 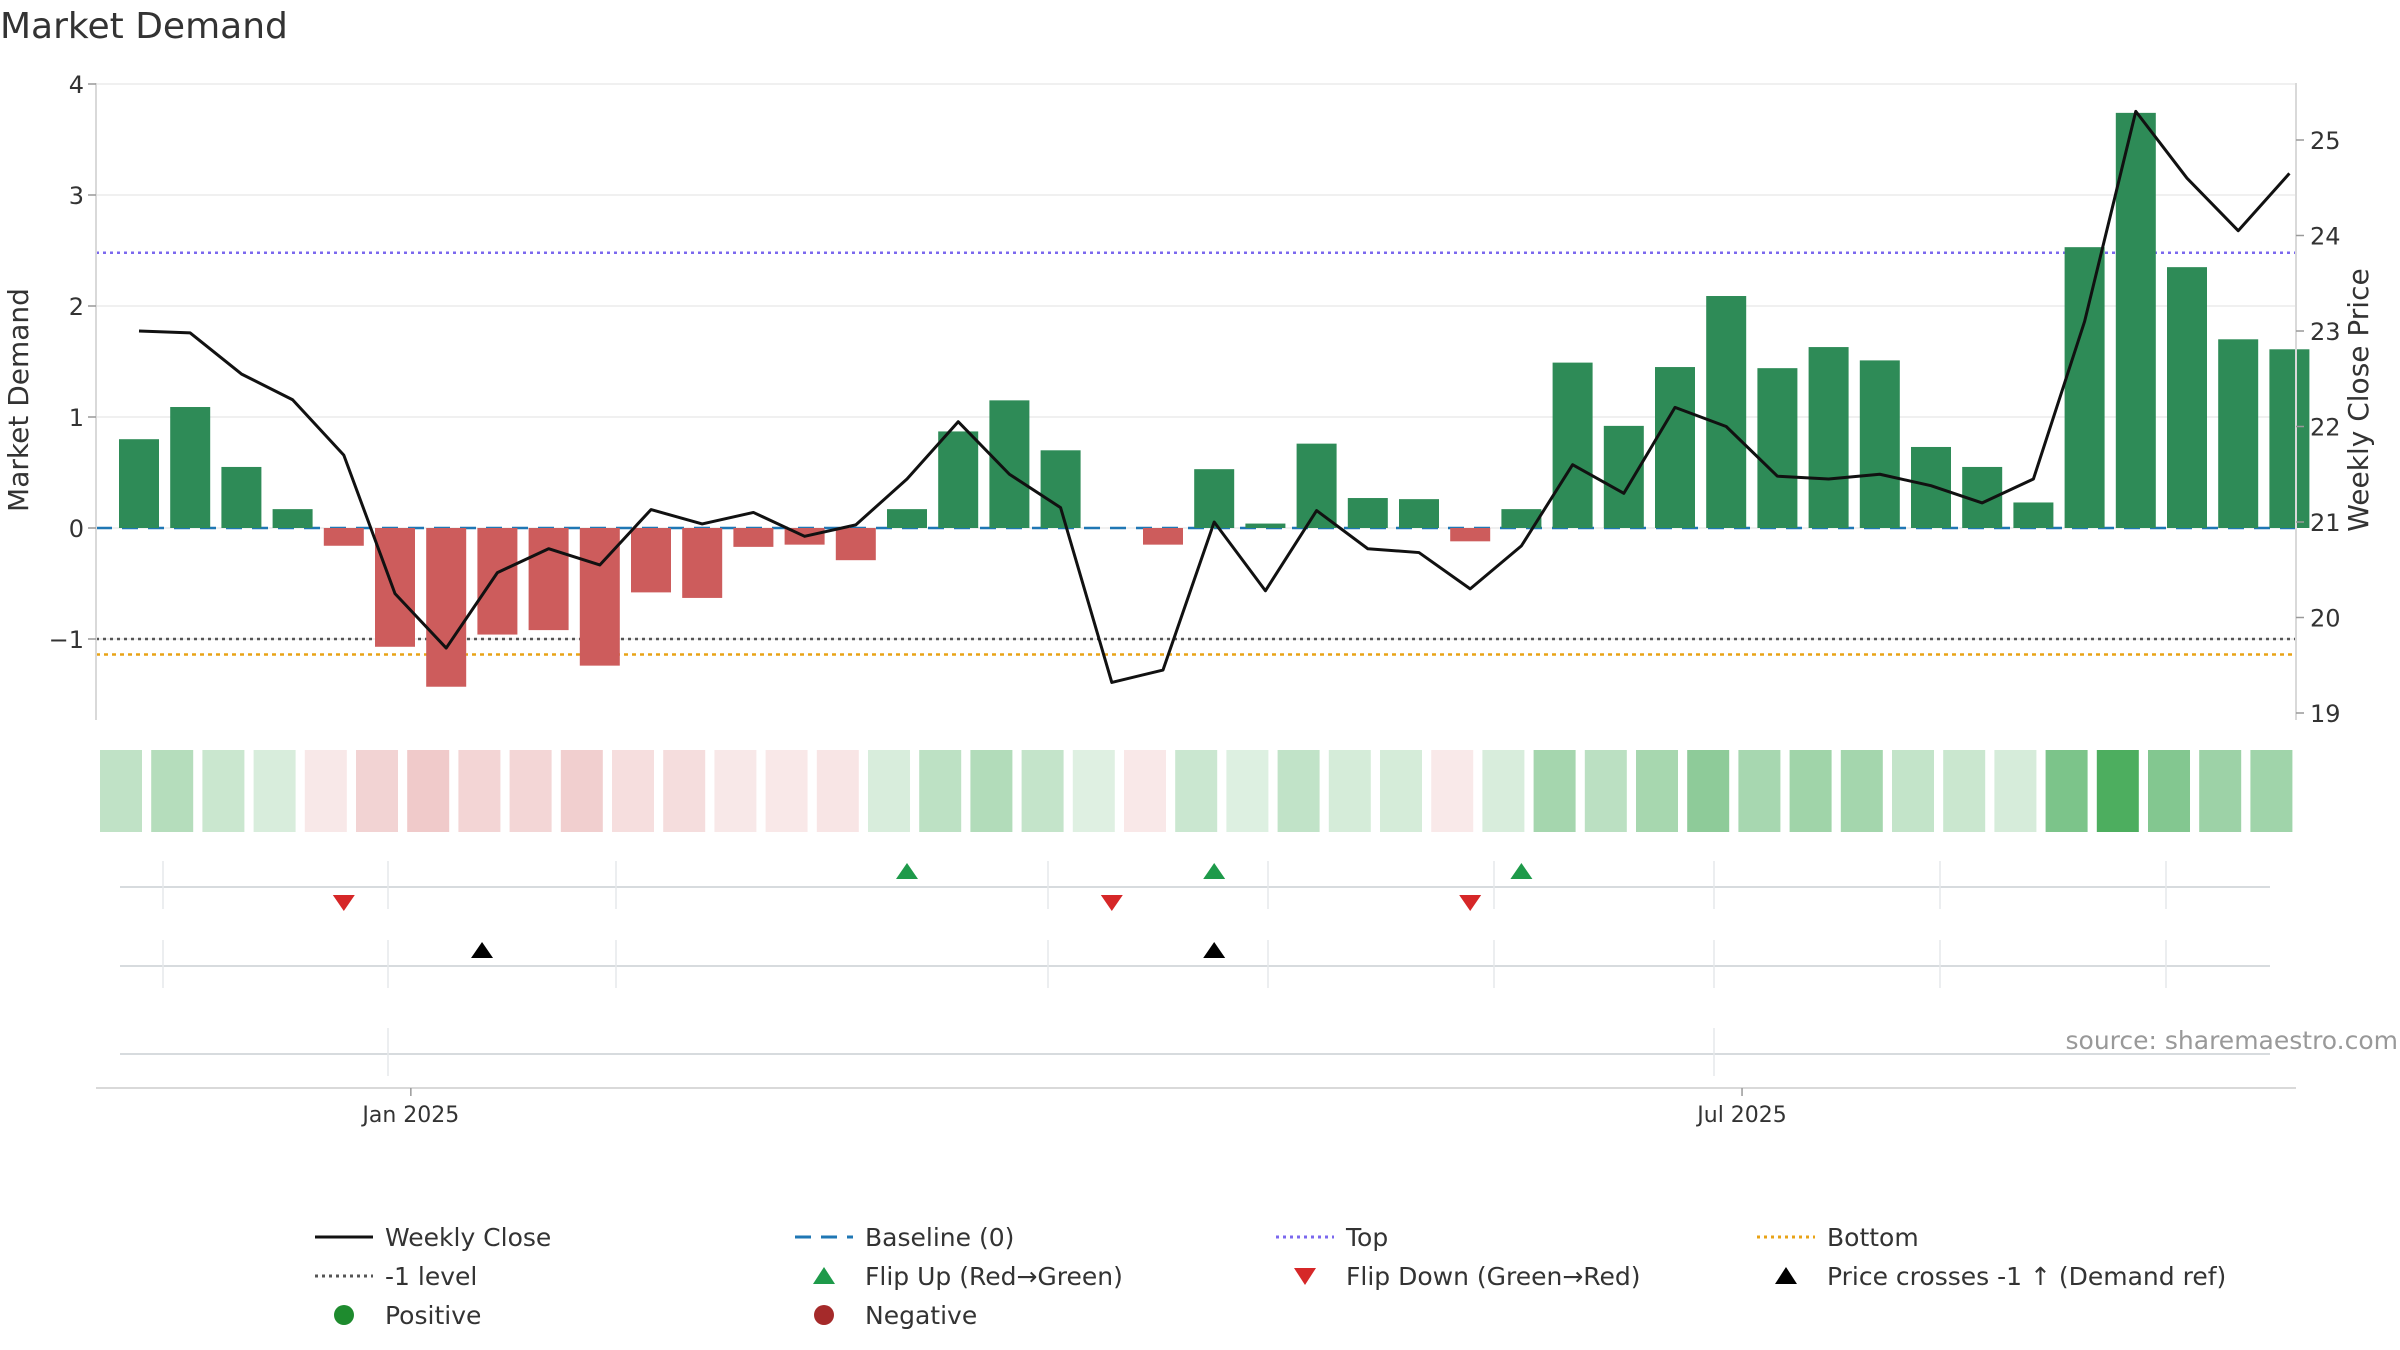 What do you see at coordinates (1366, 1237) in the screenshot?
I see `legend-label: Top` at bounding box center [1366, 1237].